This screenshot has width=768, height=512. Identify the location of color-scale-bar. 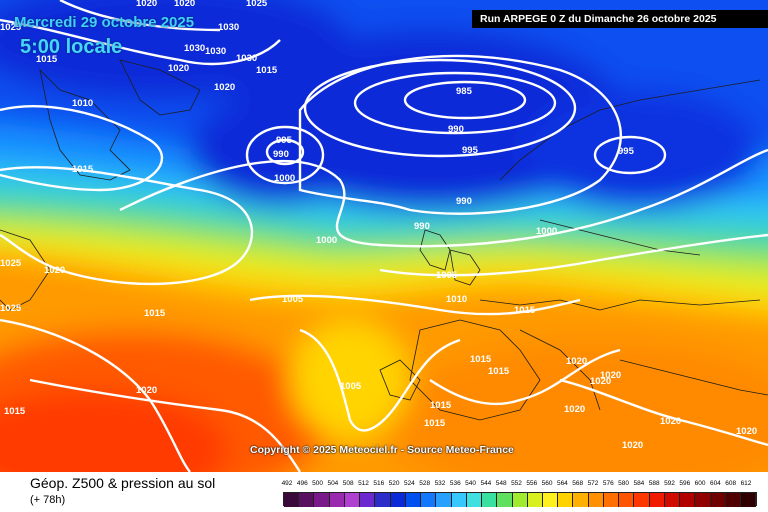
(520, 499).